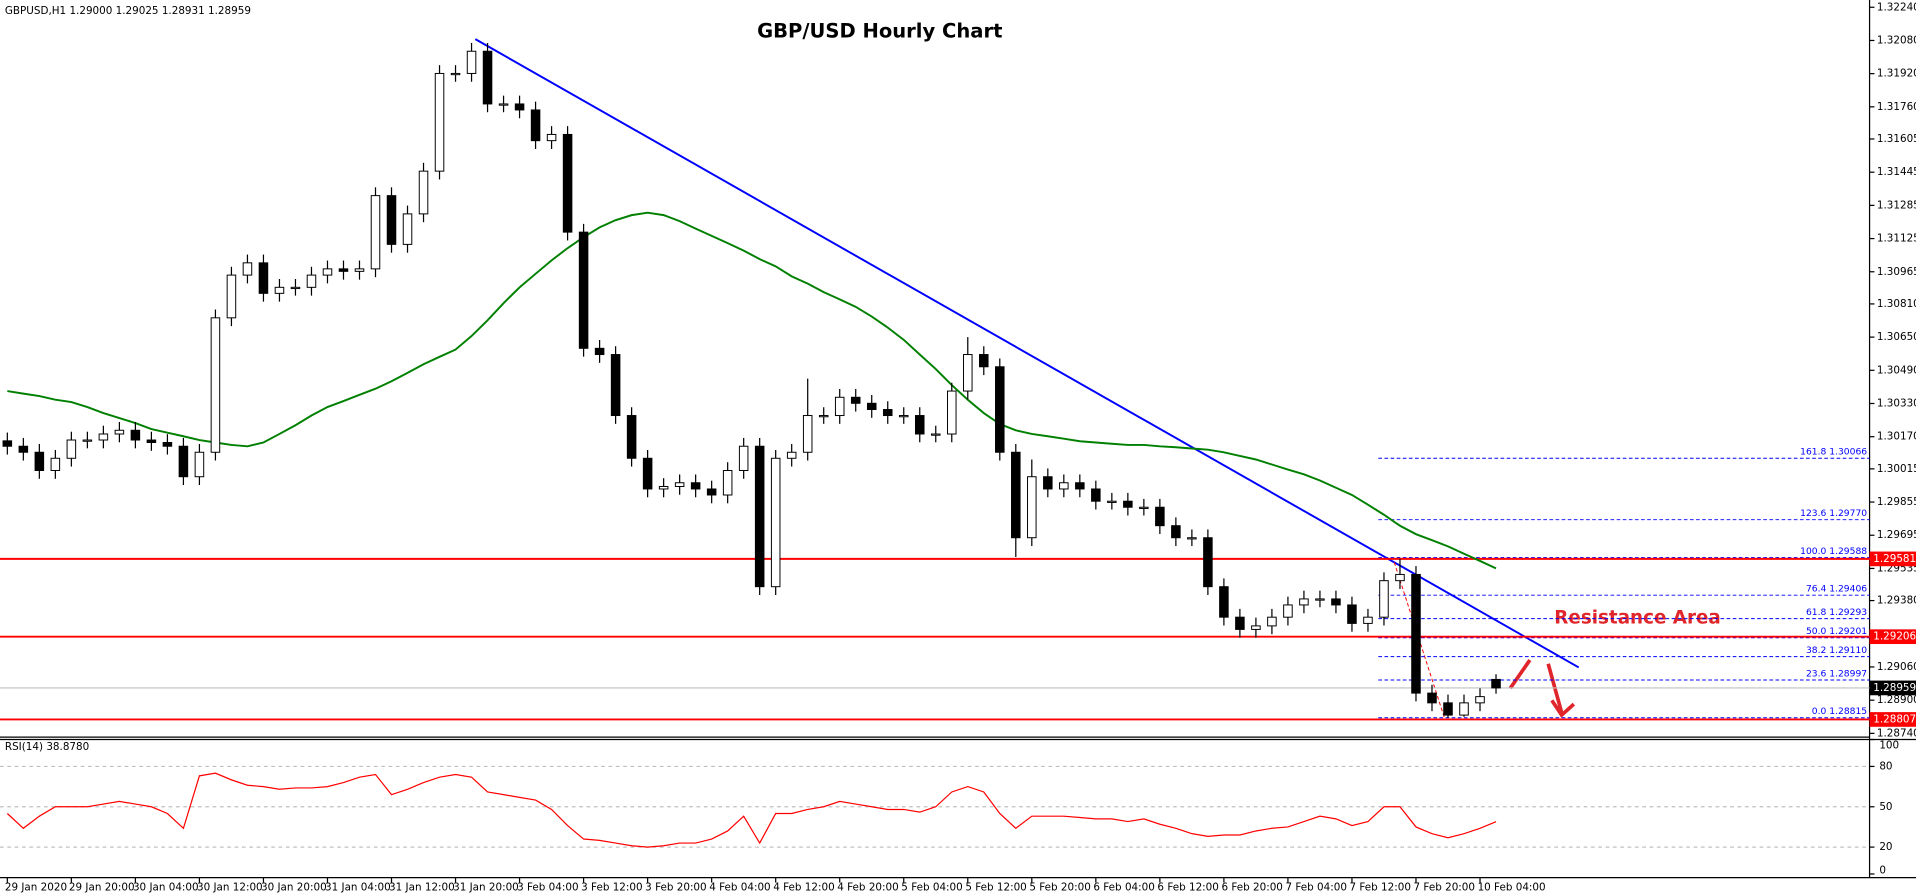  What do you see at coordinates (1833, 452) in the screenshot?
I see `fib-label: 161.8 1.30066` at bounding box center [1833, 452].